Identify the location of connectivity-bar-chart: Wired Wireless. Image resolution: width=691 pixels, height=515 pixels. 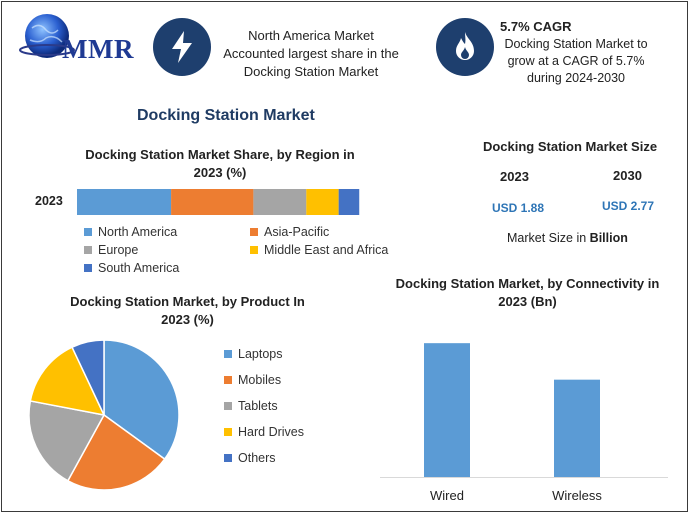
(524, 423).